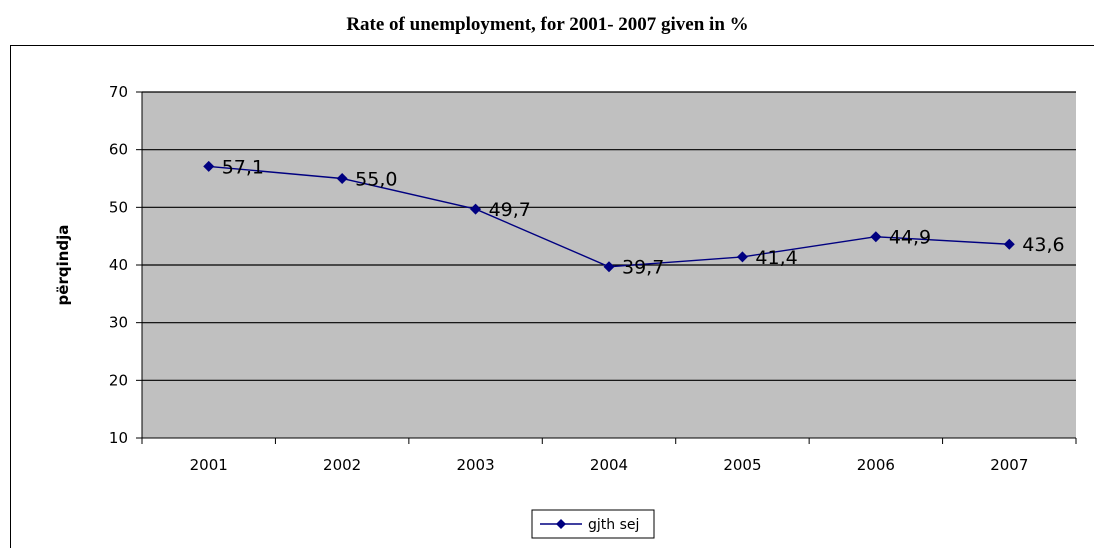 This screenshot has width=1095, height=548. I want to click on data-label: 41,4, so click(776, 258).